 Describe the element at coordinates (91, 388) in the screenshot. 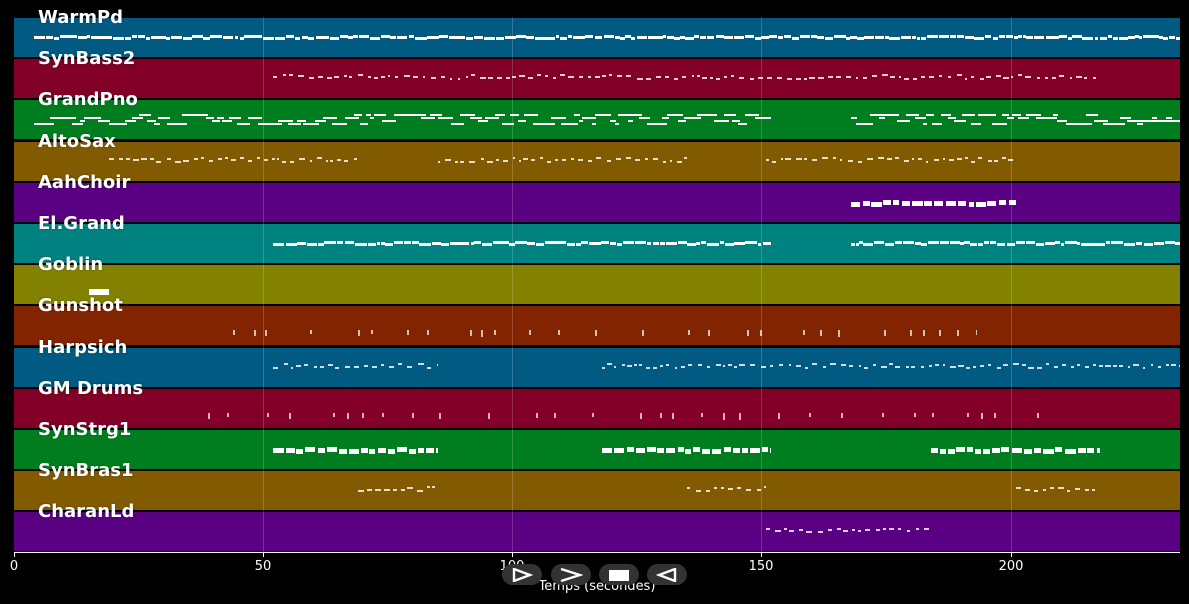

I see `track-label: GM Drums` at that location.